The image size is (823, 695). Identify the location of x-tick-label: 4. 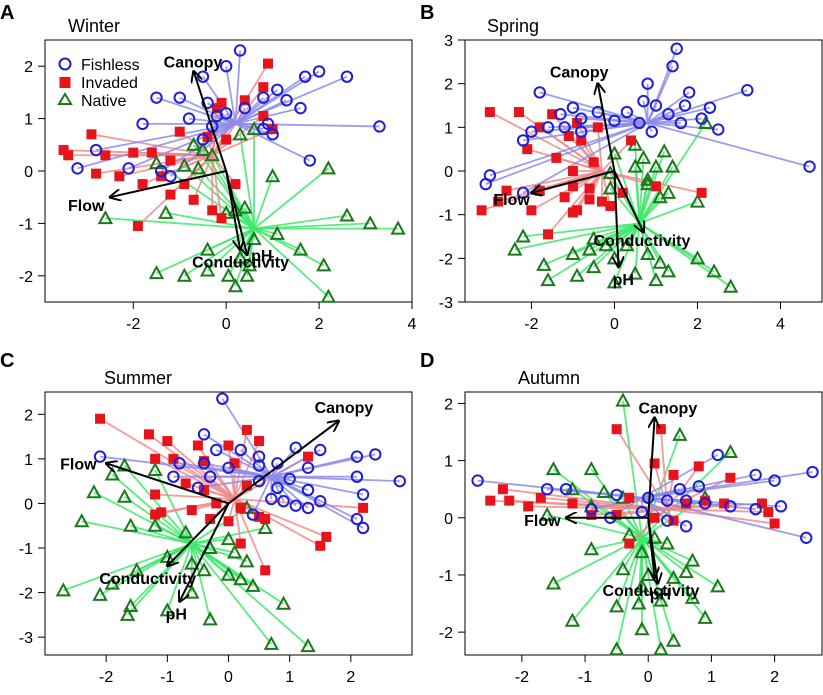
(780, 324).